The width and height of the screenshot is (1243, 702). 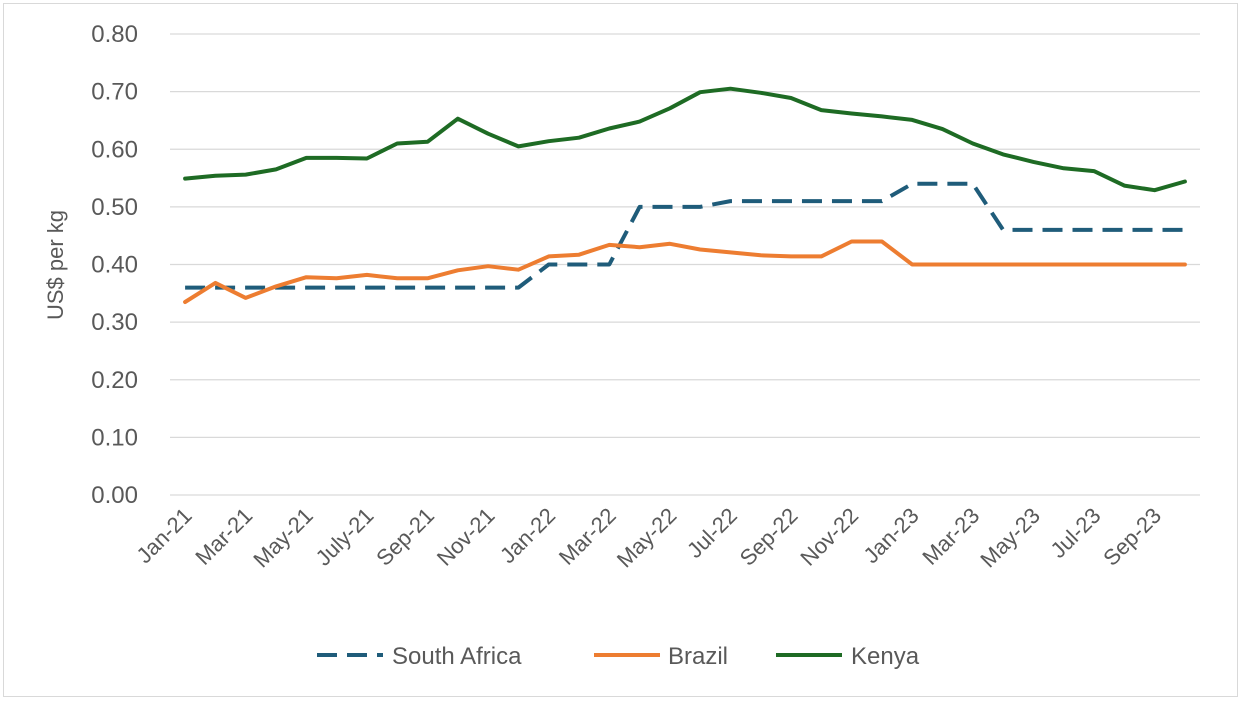 I want to click on x-tick-label: Mar-22, so click(x=587, y=536).